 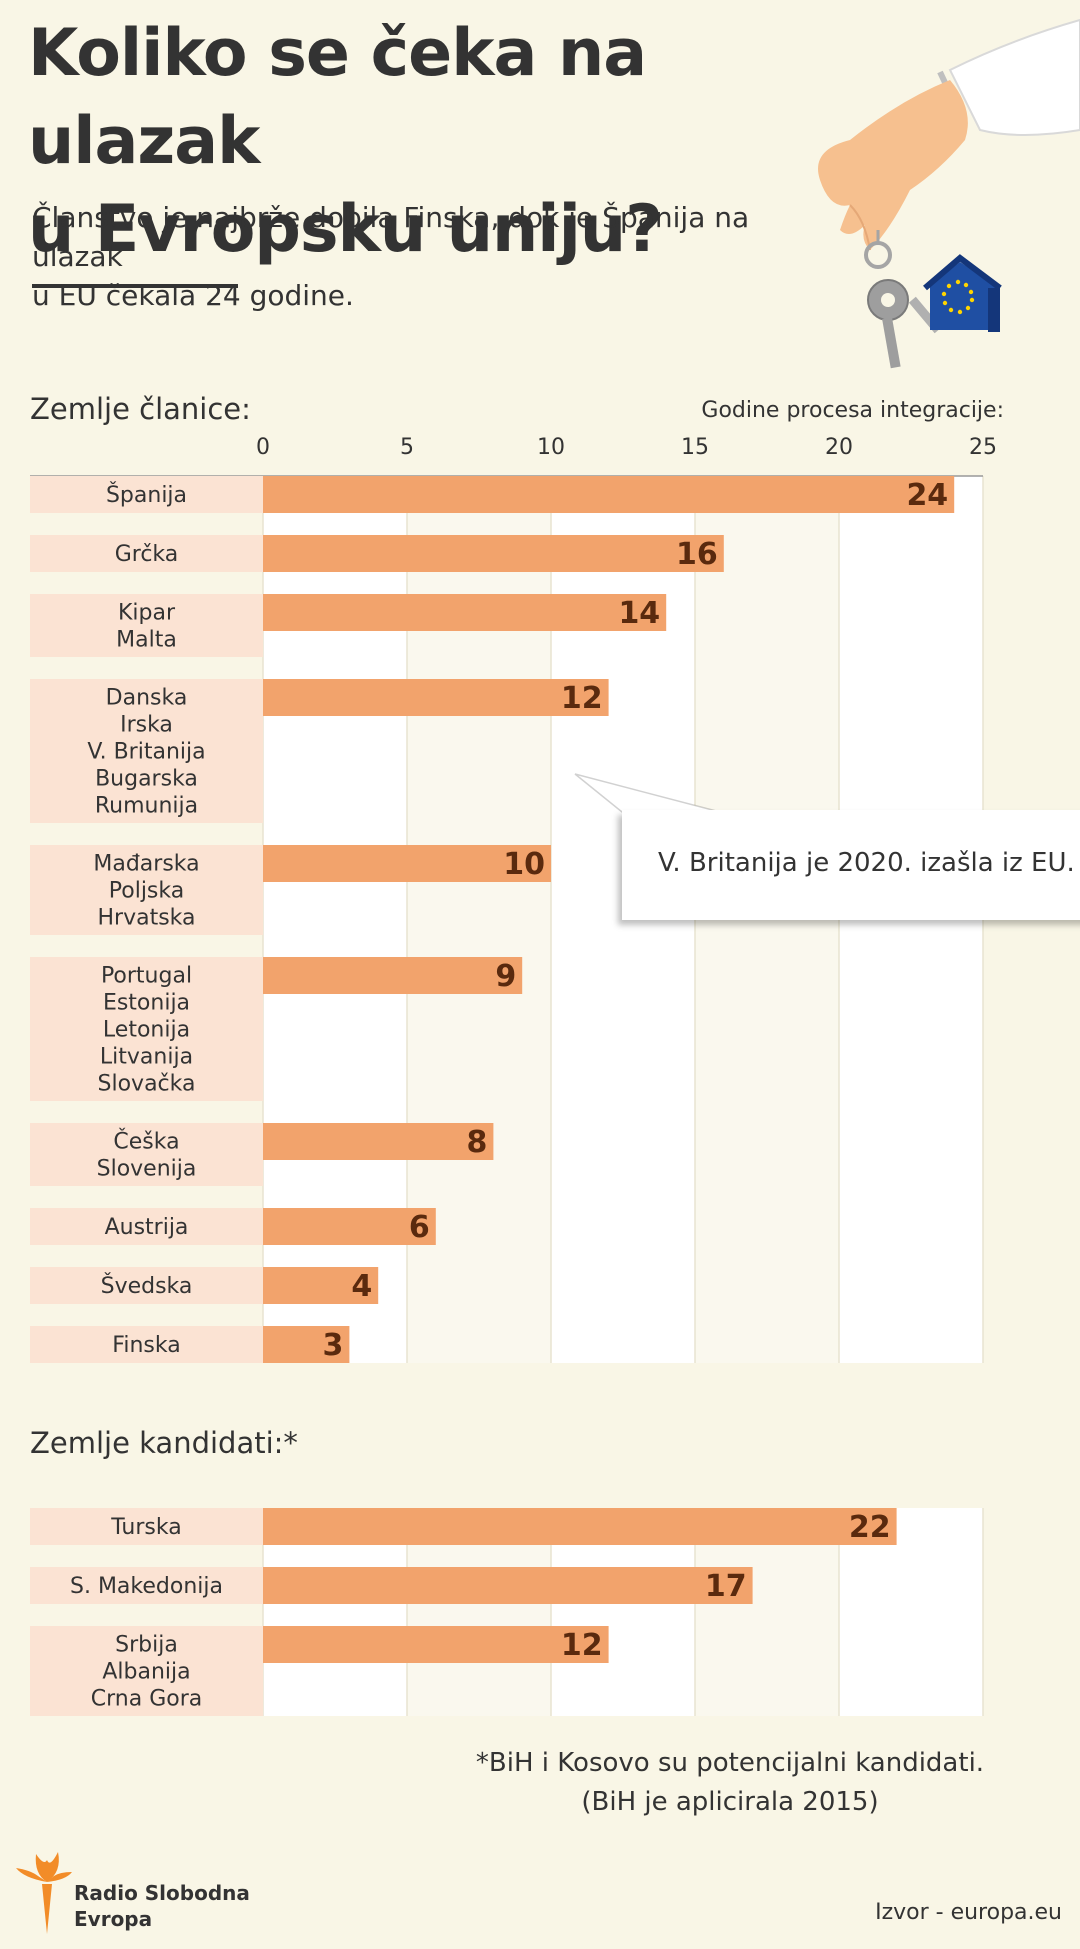 I want to click on rse-torch-logo-icon, so click(x=44, y=1893).